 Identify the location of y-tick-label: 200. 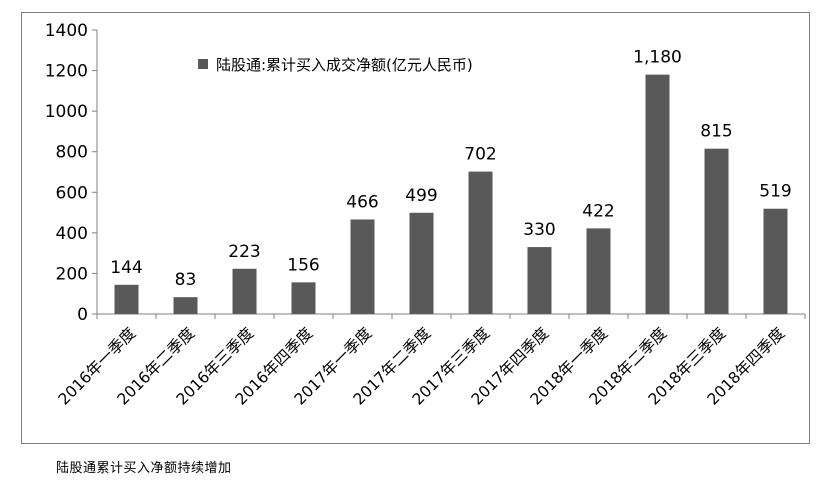
(72, 274).